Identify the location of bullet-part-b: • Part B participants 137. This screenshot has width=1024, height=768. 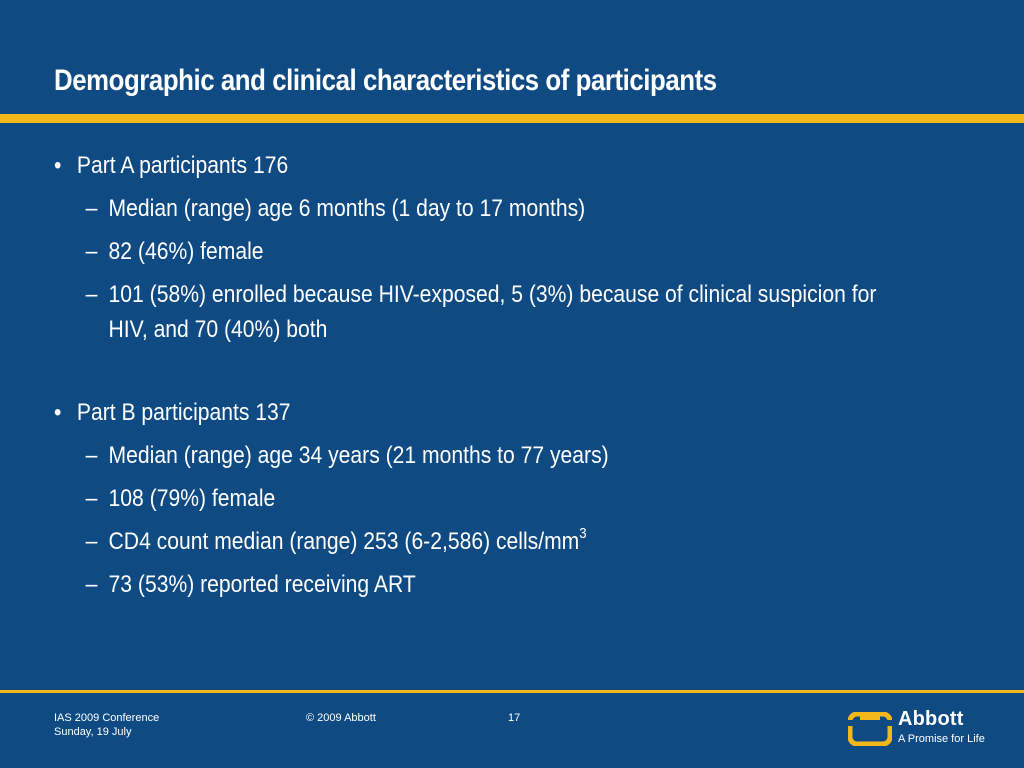
(450, 412).